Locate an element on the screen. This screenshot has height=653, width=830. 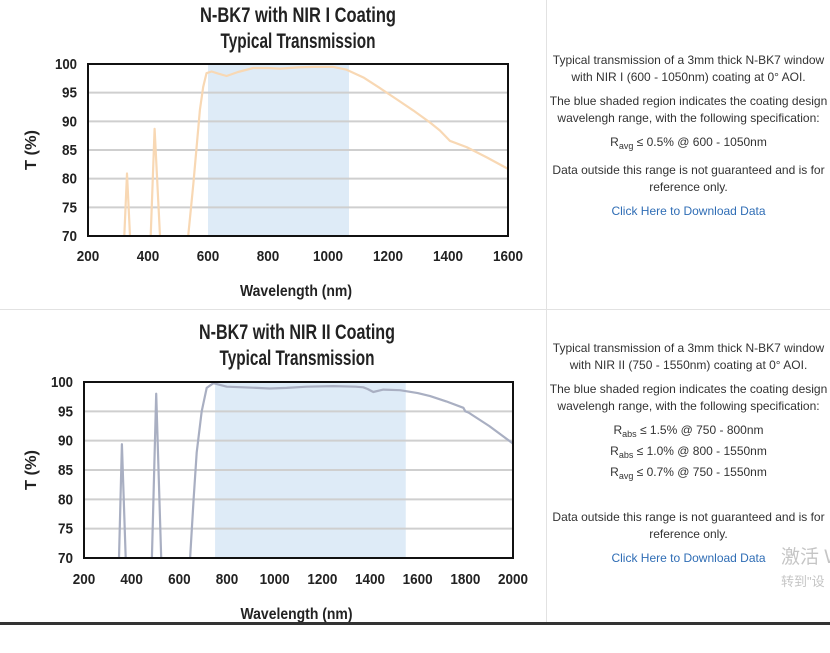
spec-line: Ravg ≤ 0.7% @ 750 - 1550nm is located at coordinates (688, 473).